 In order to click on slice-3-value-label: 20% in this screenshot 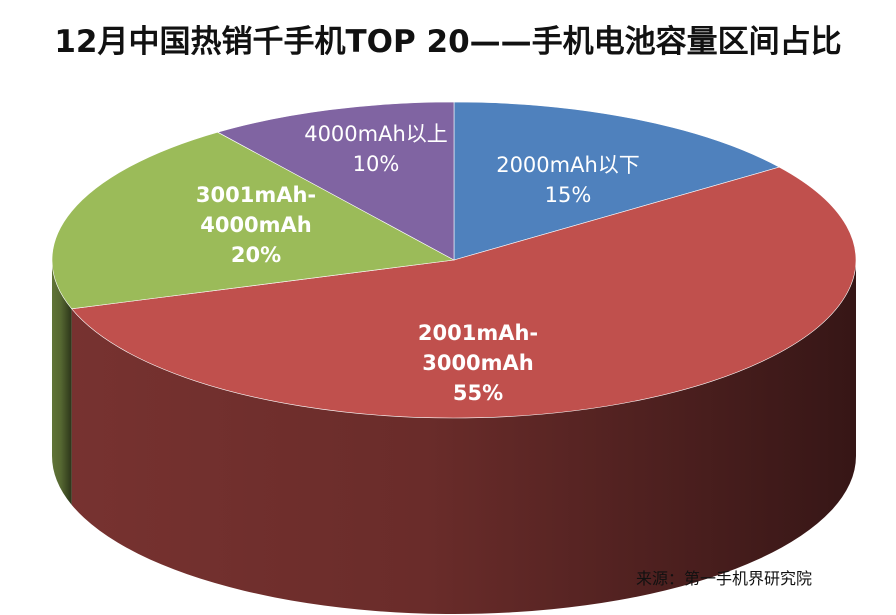, I will do `click(256, 255)`.